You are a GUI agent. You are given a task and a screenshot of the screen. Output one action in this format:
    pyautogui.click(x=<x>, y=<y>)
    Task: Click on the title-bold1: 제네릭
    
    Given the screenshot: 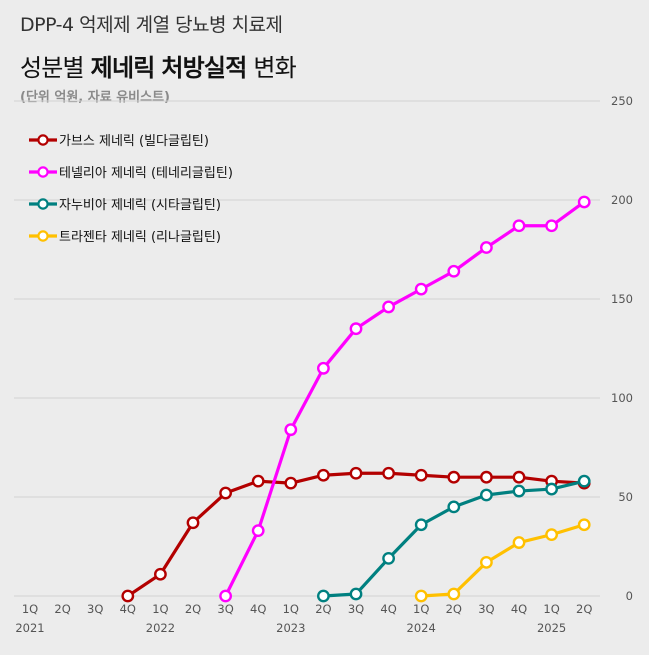 What is the action you would take?
    pyautogui.click(x=123, y=68)
    